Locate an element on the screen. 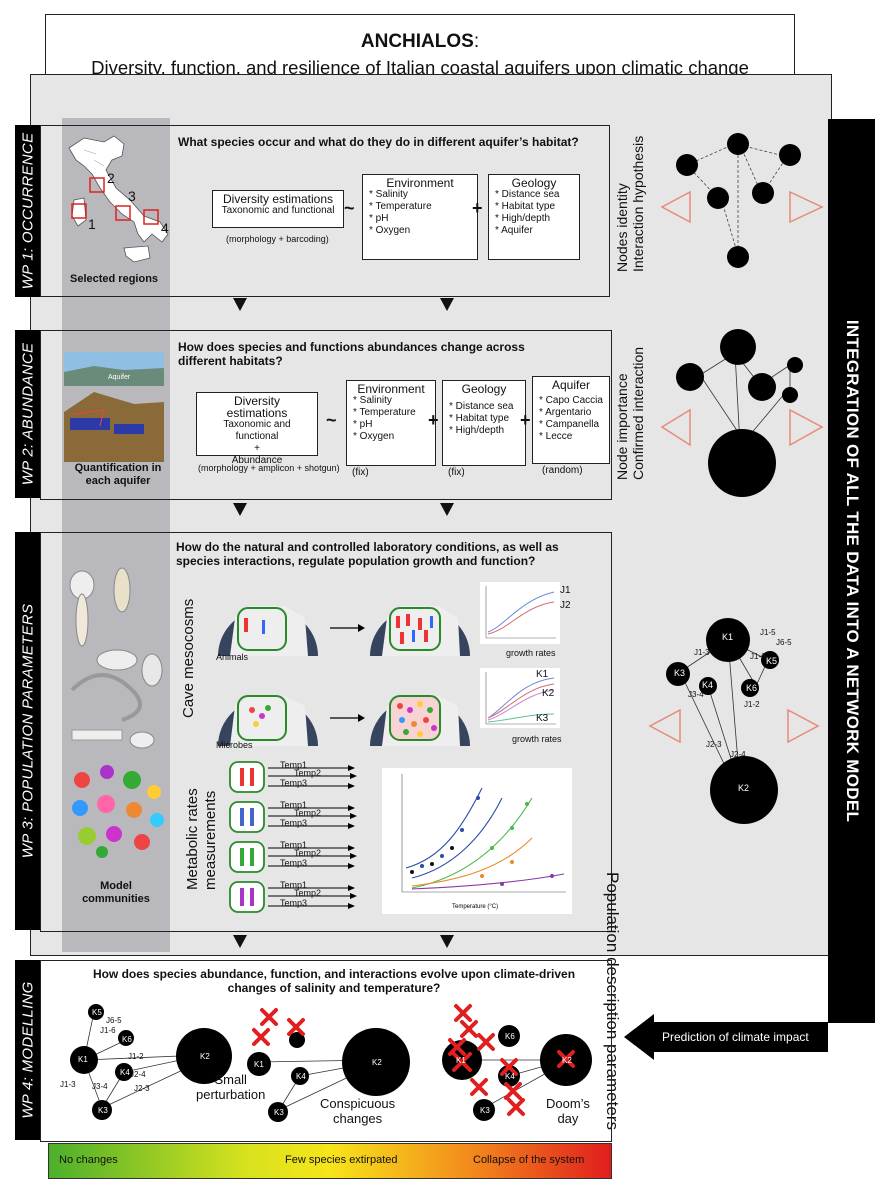 Image resolution: width=875 pixels, height=1200 pixels. red-cross-icons is located at coordinates (413, 1060).